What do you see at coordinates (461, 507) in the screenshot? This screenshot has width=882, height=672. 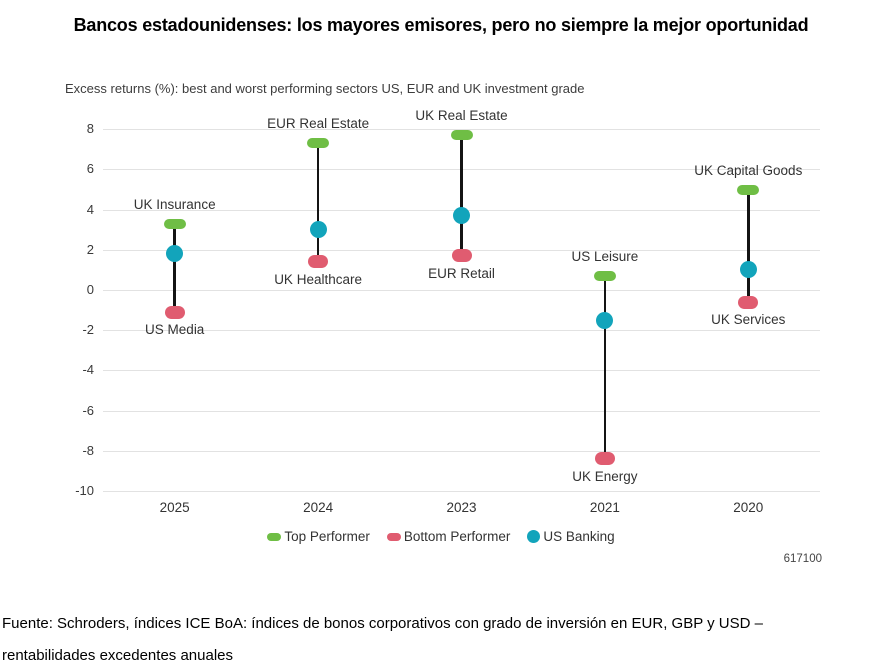 I see `x-axis-label: 2023` at bounding box center [461, 507].